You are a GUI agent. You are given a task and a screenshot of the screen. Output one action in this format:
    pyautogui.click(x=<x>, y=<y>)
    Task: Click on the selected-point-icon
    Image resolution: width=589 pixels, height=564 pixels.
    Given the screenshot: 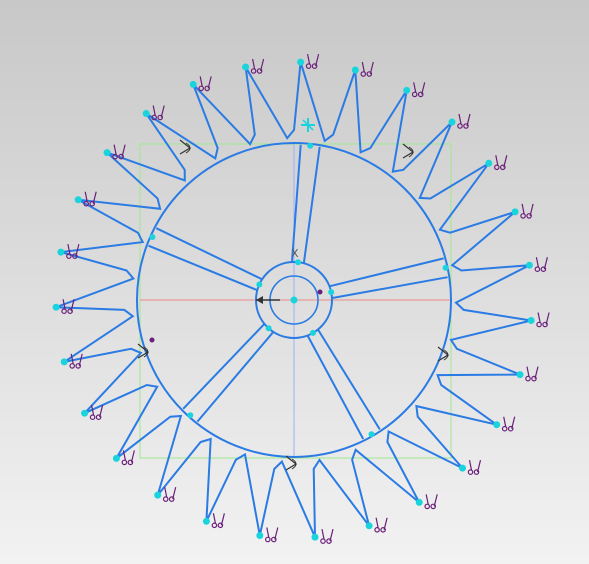 What is the action you would take?
    pyautogui.click(x=308, y=125)
    